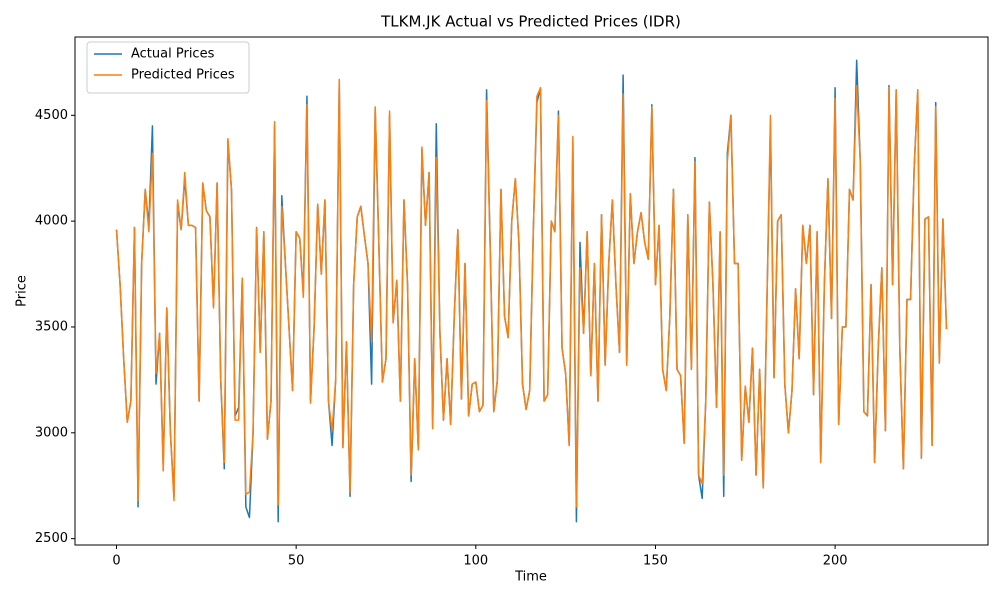 Image resolution: width=1000 pixels, height=600 pixels. What do you see at coordinates (296, 561) in the screenshot?
I see `x-tick-label: 50` at bounding box center [296, 561].